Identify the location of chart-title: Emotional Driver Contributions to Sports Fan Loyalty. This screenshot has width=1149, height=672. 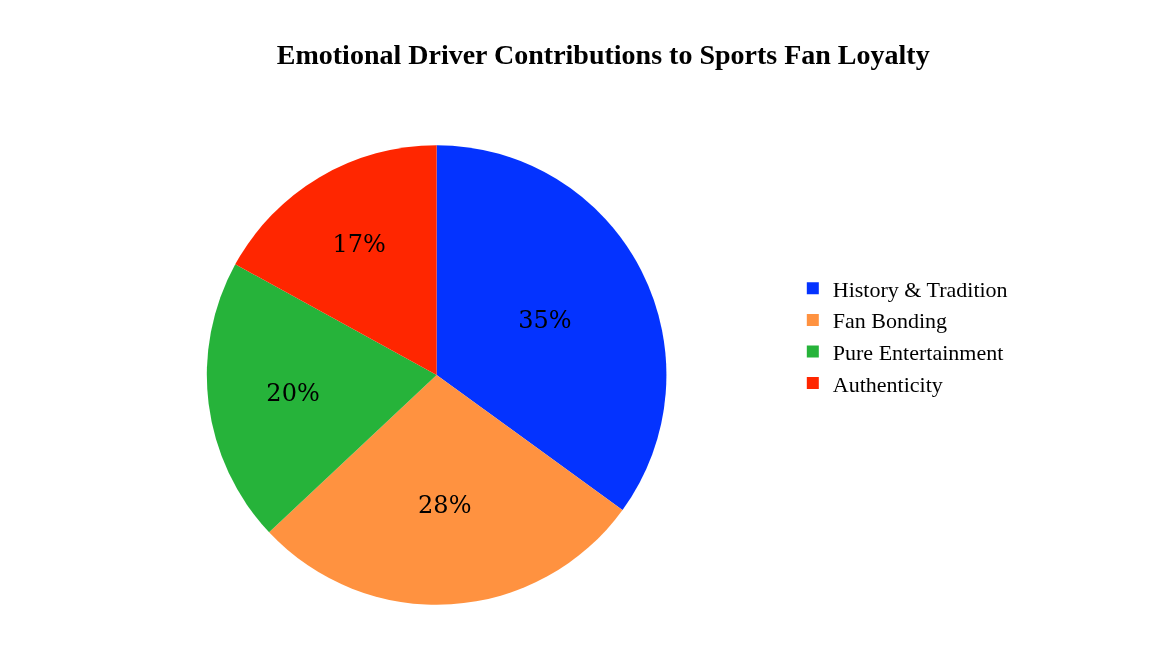
(603, 54).